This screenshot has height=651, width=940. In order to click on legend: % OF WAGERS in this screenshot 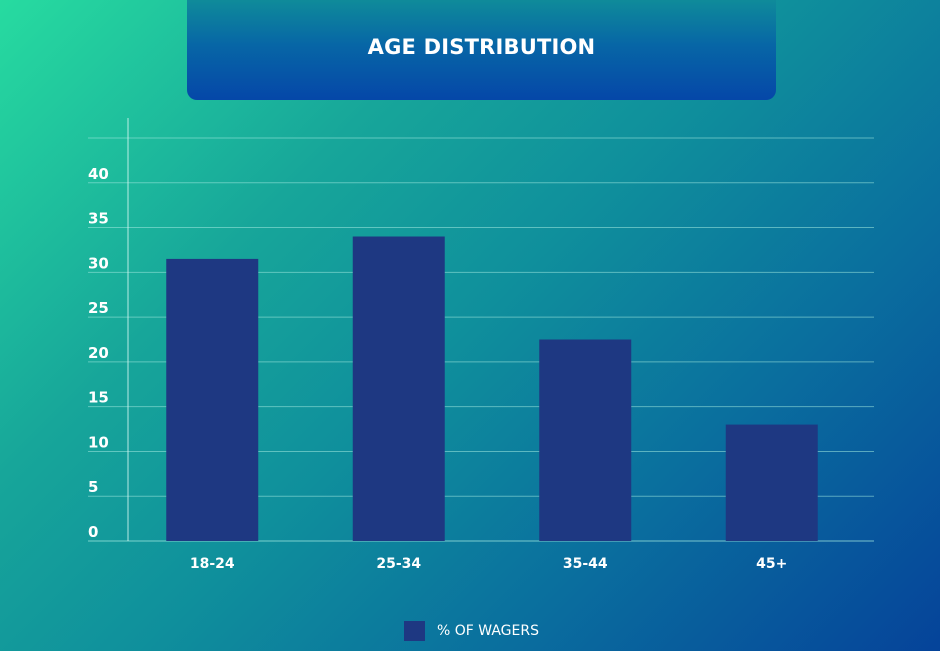, I will do `click(471, 631)`.